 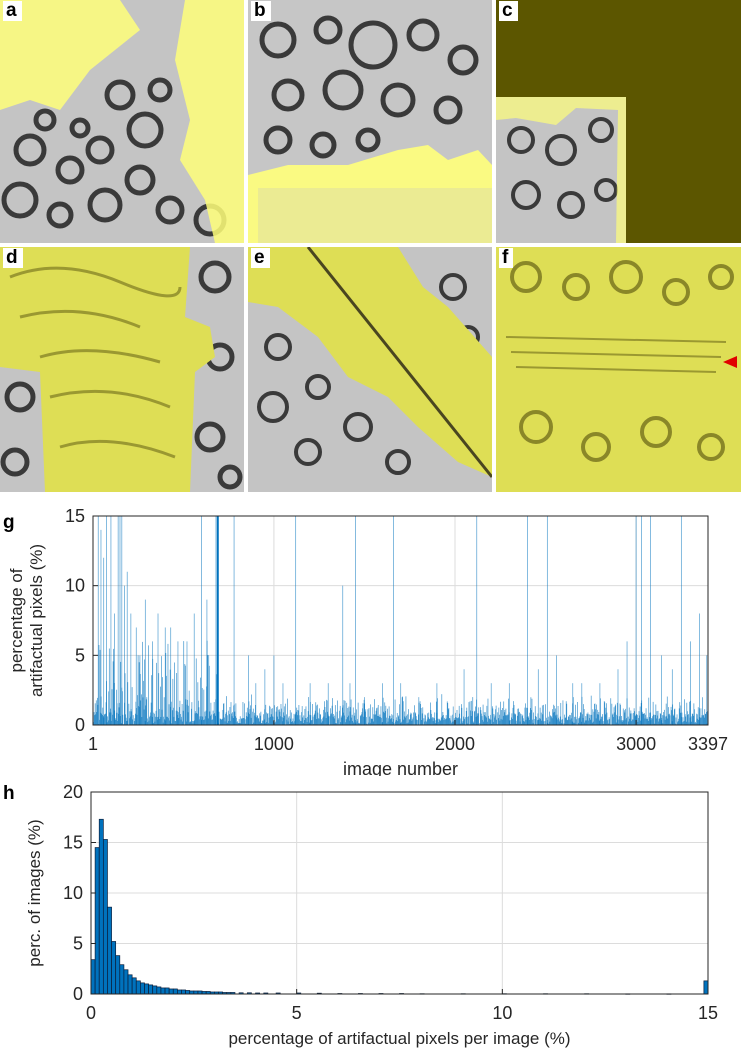 What do you see at coordinates (260, 258) in the screenshot?
I see `panel-e-label: e` at bounding box center [260, 258].